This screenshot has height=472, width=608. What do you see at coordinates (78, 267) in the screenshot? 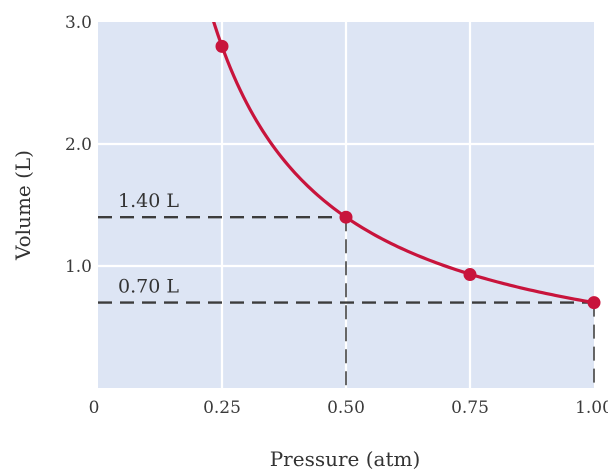
I see `y-tick-label: 1.0` at bounding box center [78, 267].